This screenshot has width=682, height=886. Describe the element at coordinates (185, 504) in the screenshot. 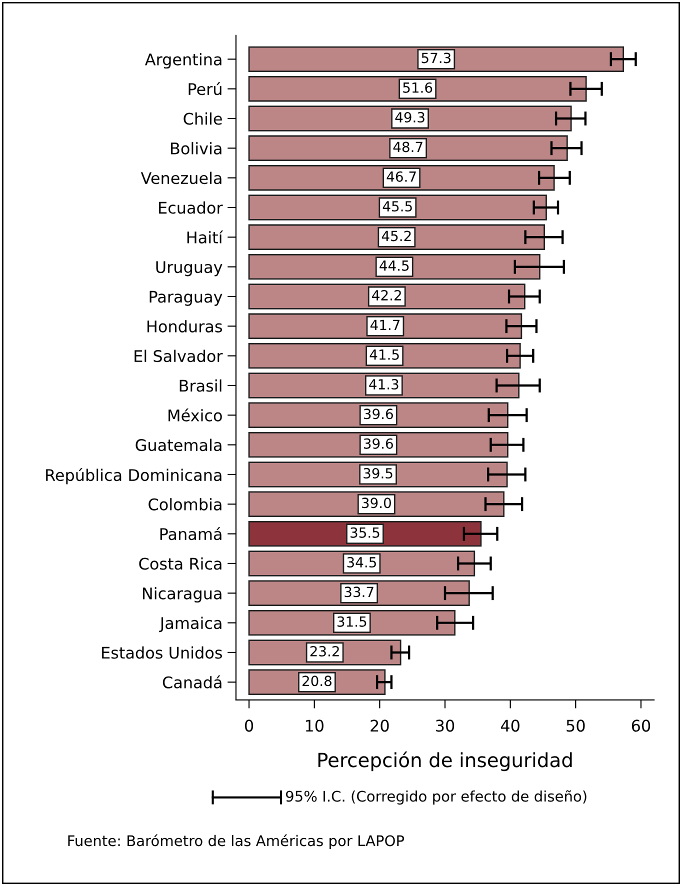

I see `y-tick-label: Colombia` at that location.